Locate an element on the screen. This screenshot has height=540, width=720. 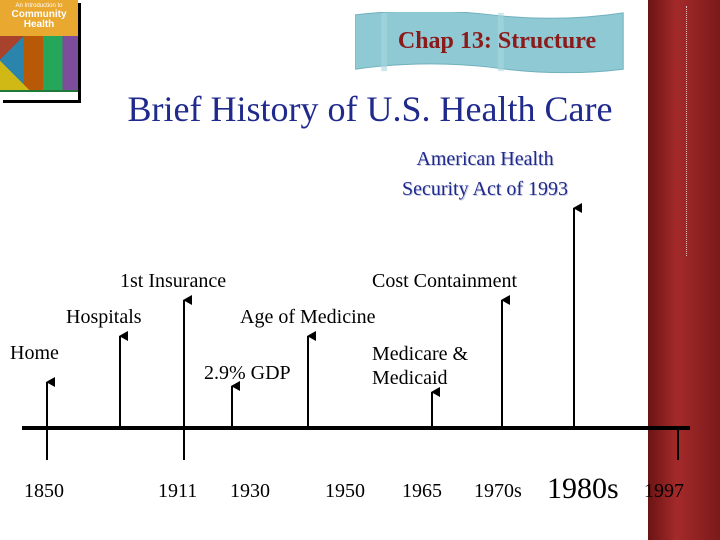
event-label-1st-insurance: 1st Insurance is located at coordinates (173, 281).